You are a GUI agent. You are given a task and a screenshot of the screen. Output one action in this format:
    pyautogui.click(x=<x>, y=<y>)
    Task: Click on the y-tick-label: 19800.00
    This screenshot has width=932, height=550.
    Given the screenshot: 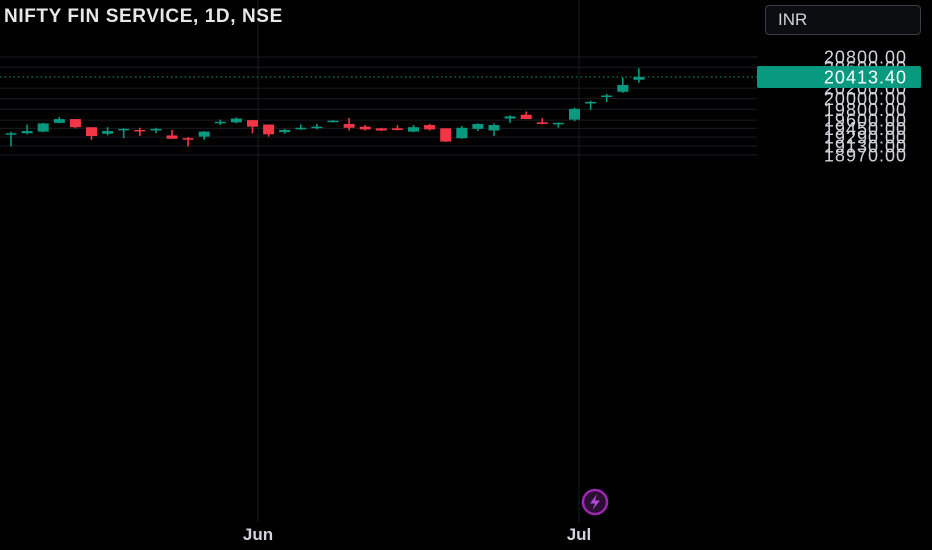 What is the action you would take?
    pyautogui.click(x=865, y=110)
    